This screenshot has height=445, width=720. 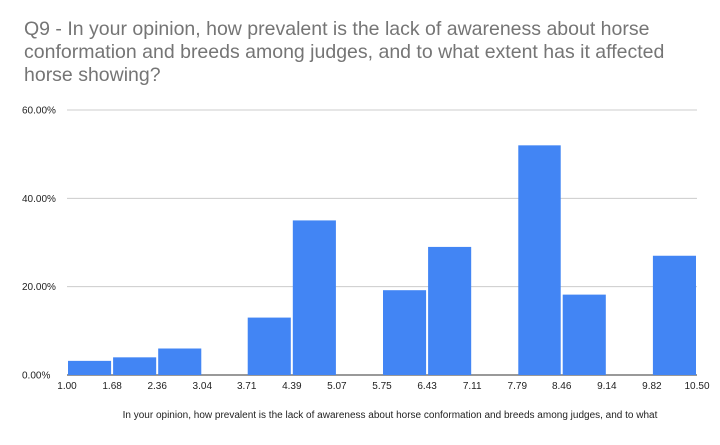 What do you see at coordinates (337, 386) in the screenshot?
I see `x-tick-label: 5.07` at bounding box center [337, 386].